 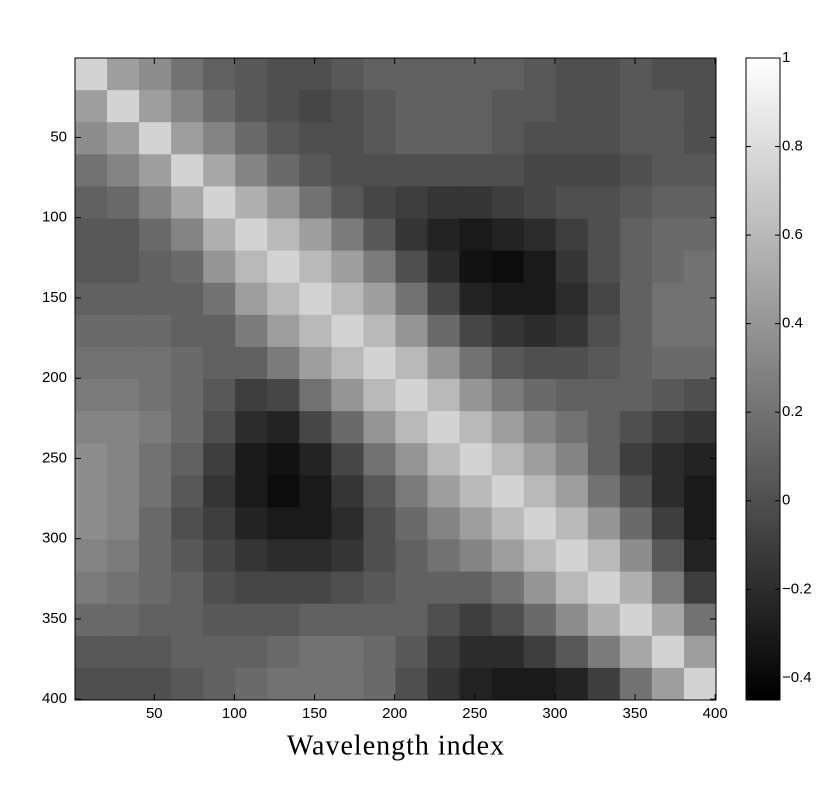 I want to click on x-tick-label: 100, so click(x=234, y=713).